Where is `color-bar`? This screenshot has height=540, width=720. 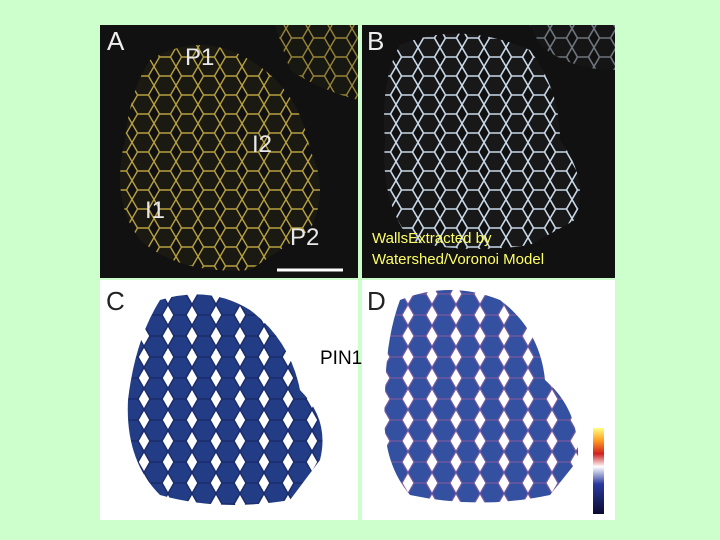 color-bar is located at coordinates (598, 471).